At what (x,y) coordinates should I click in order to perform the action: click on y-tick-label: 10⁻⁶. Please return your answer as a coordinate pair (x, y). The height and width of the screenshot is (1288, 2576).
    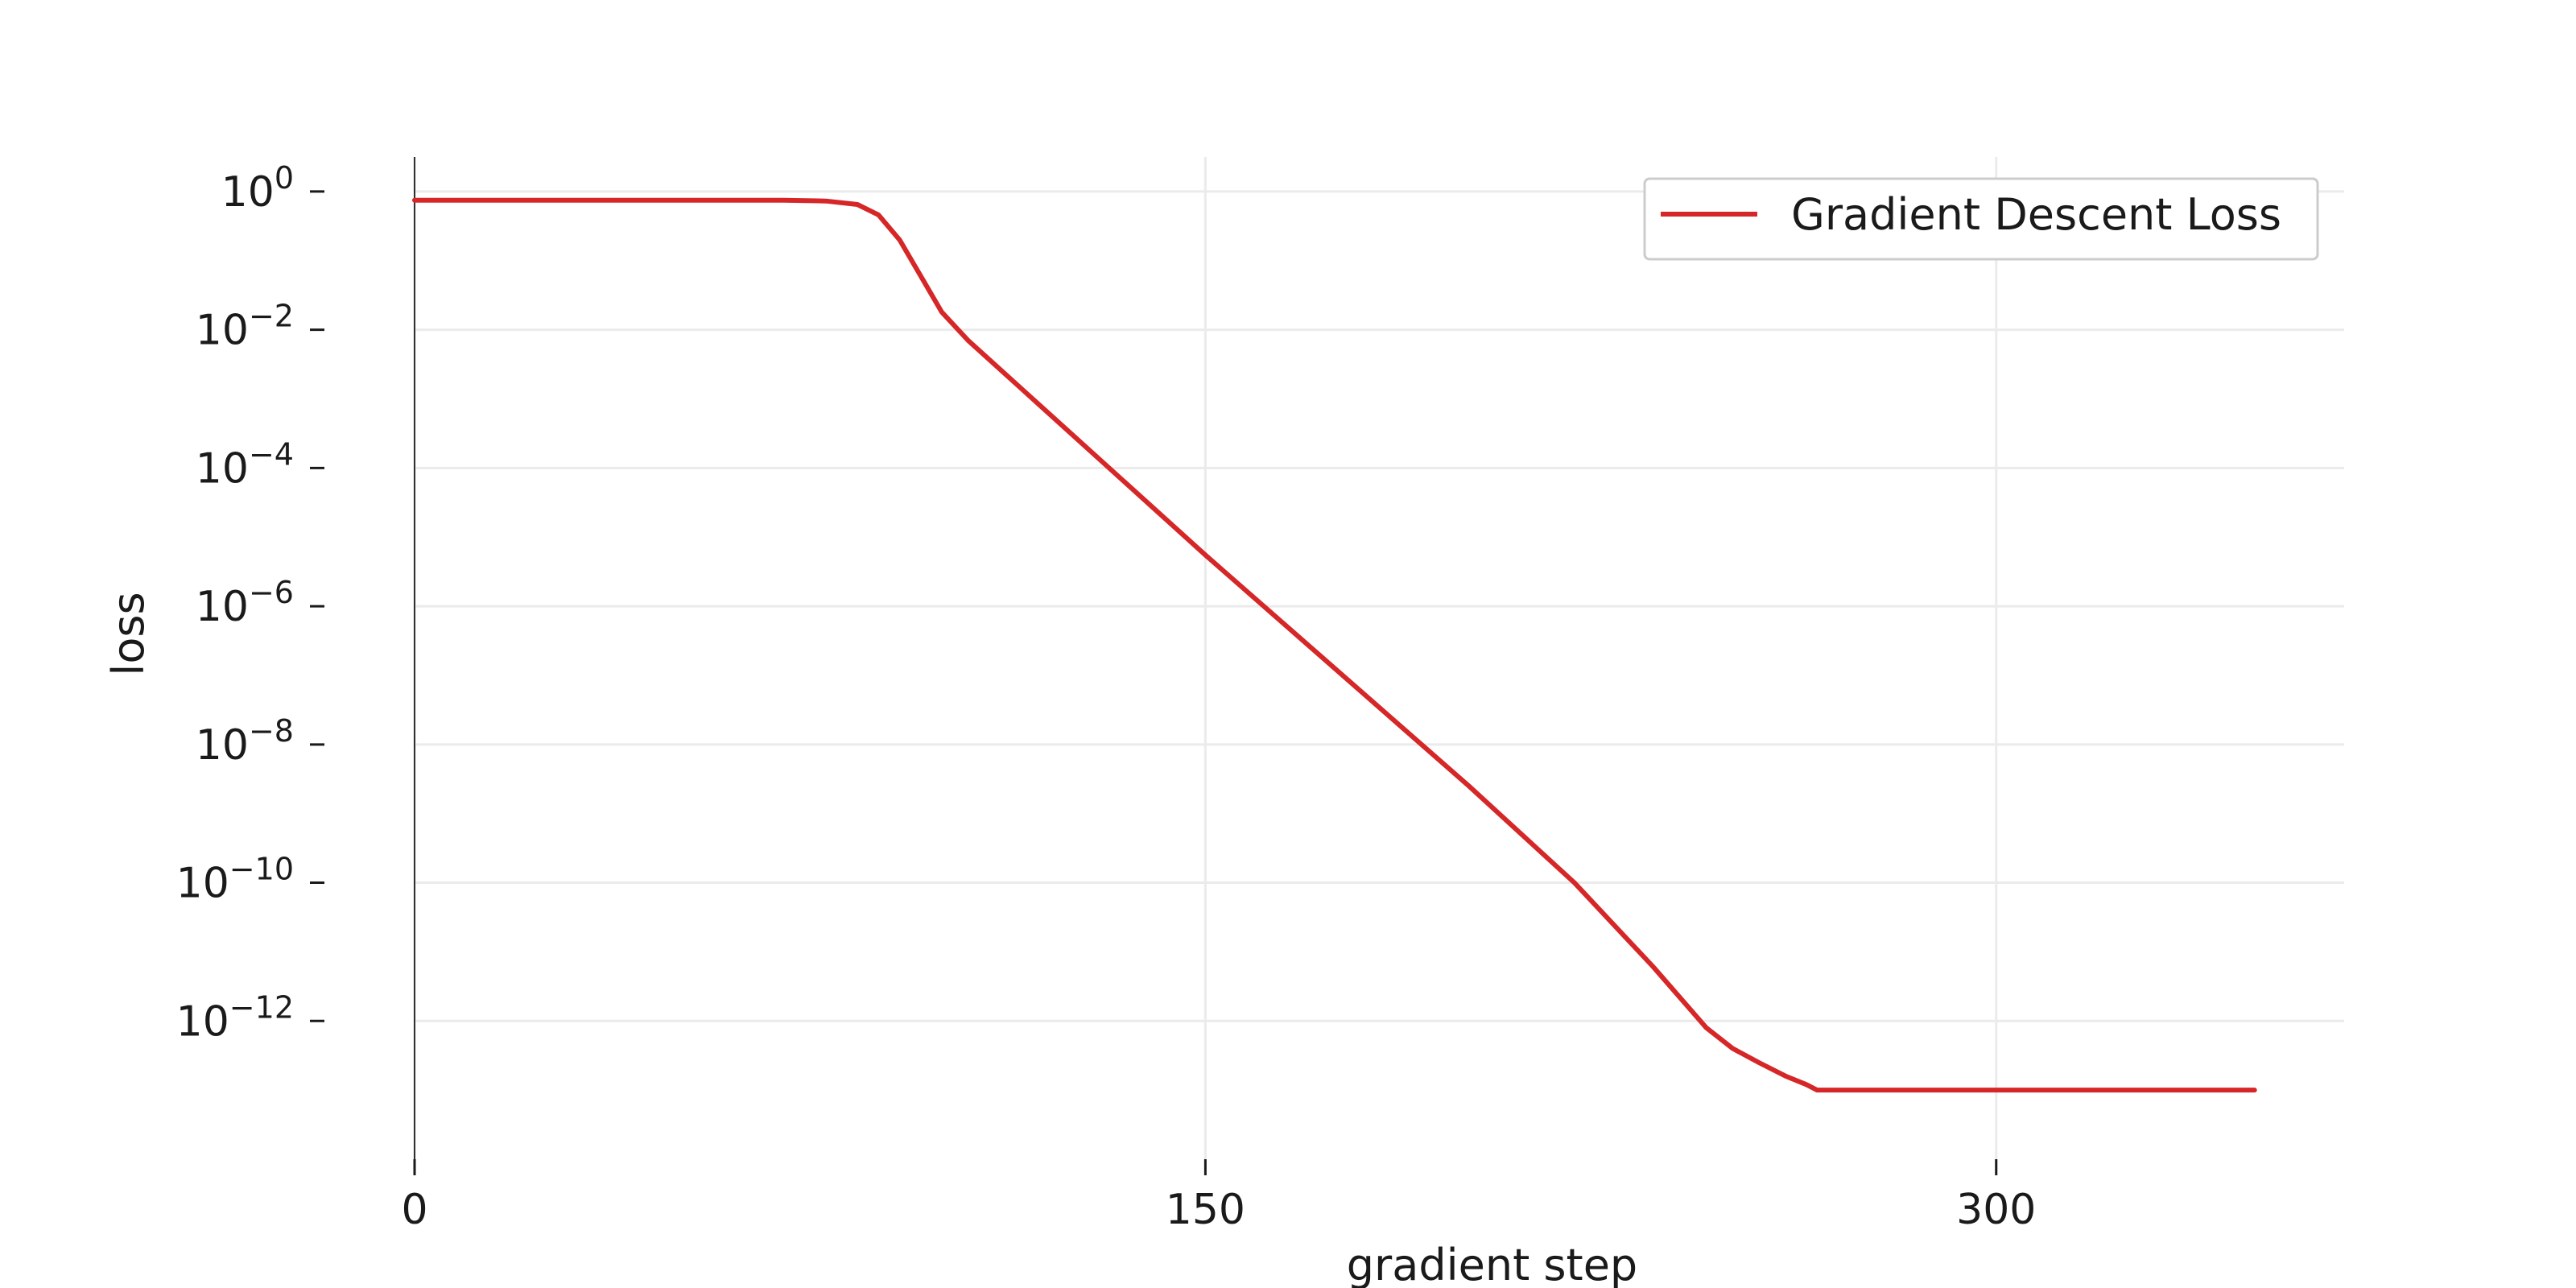
    Looking at the image, I should click on (245, 603).